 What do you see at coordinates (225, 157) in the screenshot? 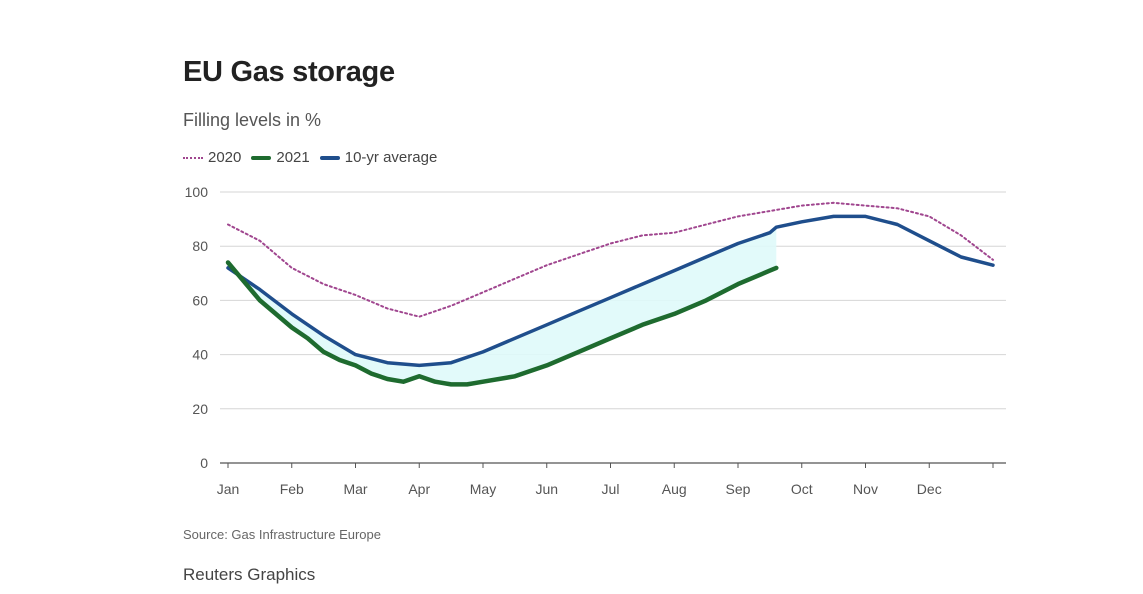
I see `legend-label-2020: 2020` at bounding box center [225, 157].